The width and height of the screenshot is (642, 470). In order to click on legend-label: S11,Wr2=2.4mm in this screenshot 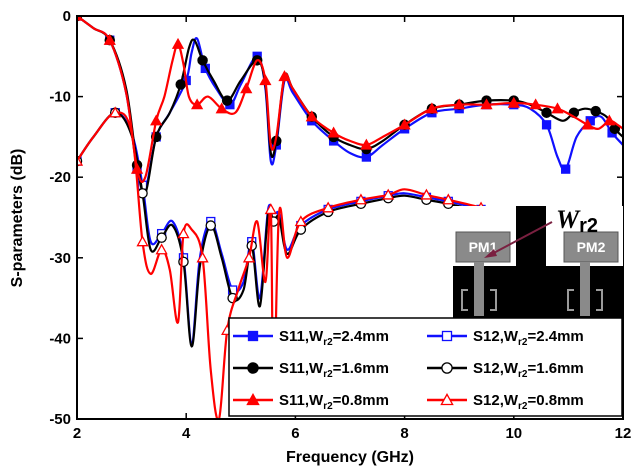, I will do `click(334, 338)`.